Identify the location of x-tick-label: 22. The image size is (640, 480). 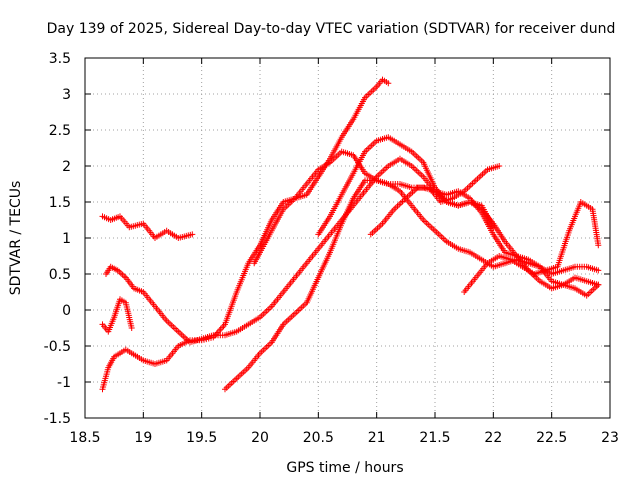
(493, 438).